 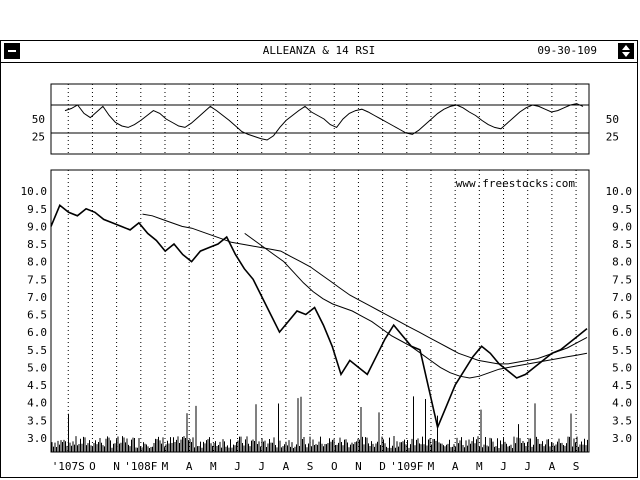 What do you see at coordinates (622, 438) in the screenshot?
I see `price-tick-right: 3.0` at bounding box center [622, 438].